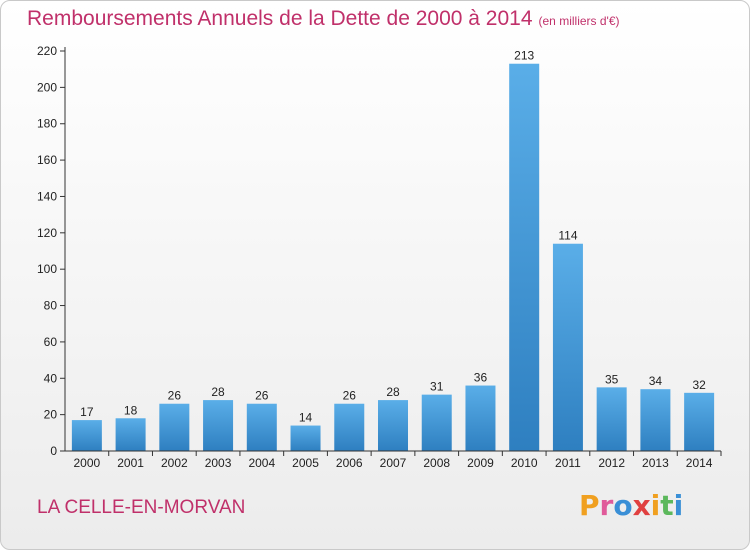 The height and width of the screenshot is (550, 750). Describe the element at coordinates (579, 21) in the screenshot. I see `chart-title-unit: (en milliers d'€)` at that location.